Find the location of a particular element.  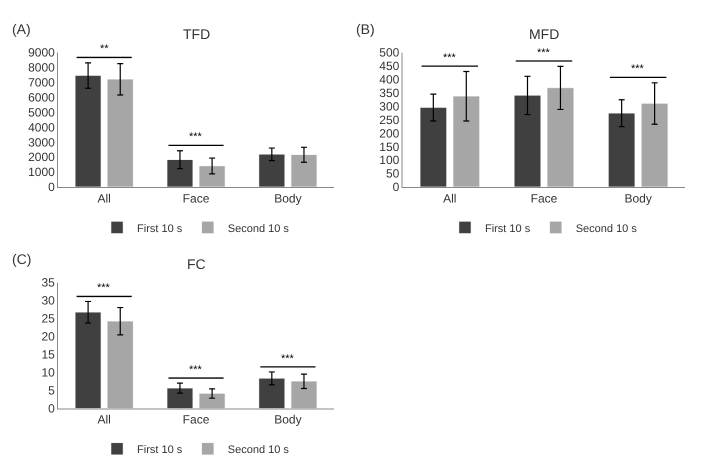

y-tick-label: 5 is located at coordinates (52, 390).